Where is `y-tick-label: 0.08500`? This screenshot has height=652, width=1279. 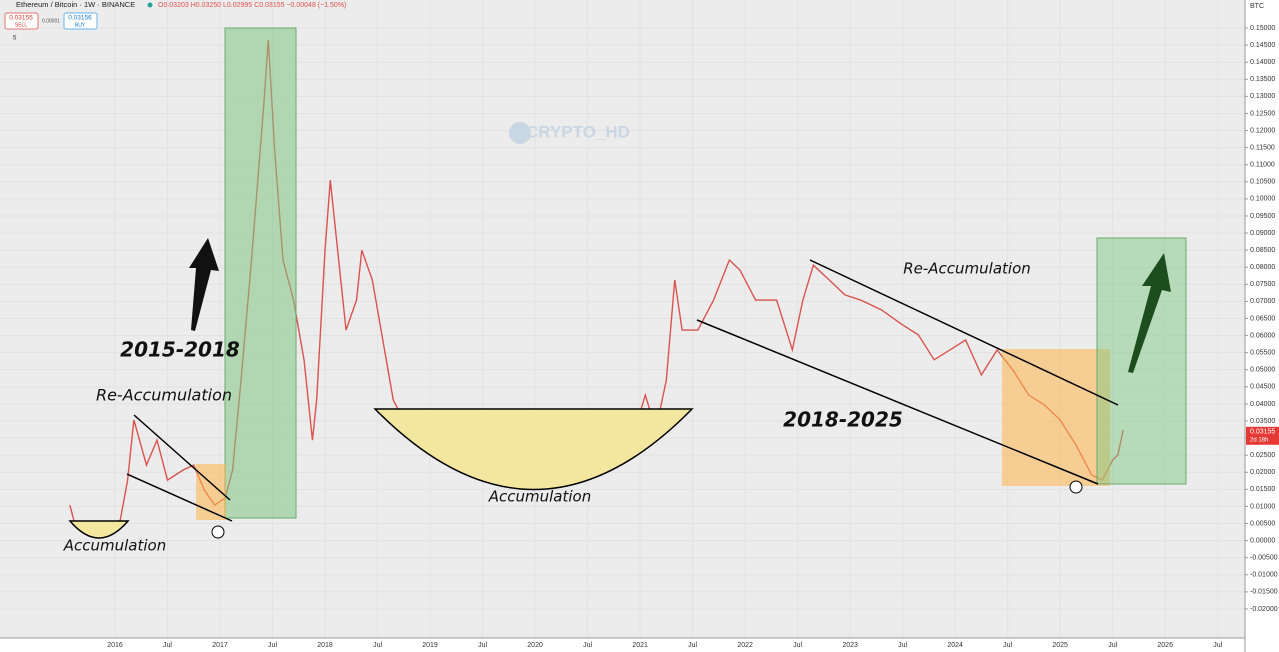
y-tick-label: 0.08500 is located at coordinates (1262, 250).